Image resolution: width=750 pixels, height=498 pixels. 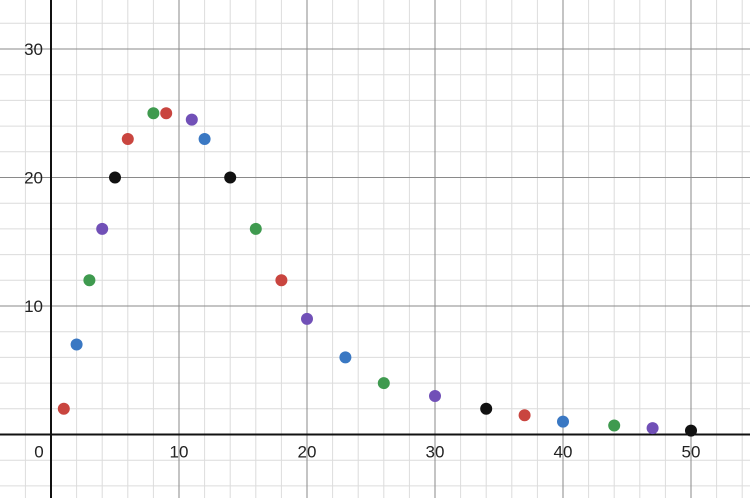 I want to click on x-tick-label: 10, so click(x=179, y=452).